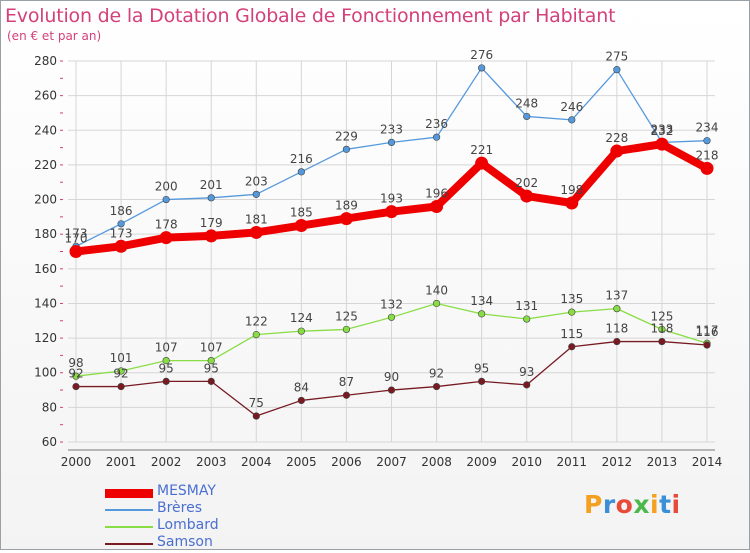 The width and height of the screenshot is (750, 553). I want to click on data-label: 131, so click(526, 306).